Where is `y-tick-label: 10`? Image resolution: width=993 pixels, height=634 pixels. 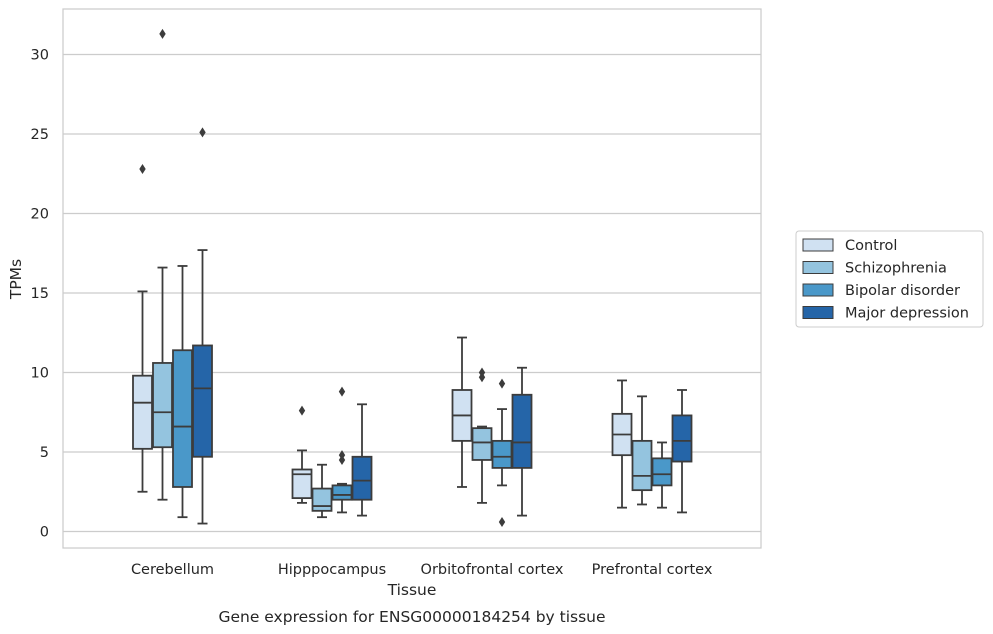 y-tick-label: 10 is located at coordinates (40, 374).